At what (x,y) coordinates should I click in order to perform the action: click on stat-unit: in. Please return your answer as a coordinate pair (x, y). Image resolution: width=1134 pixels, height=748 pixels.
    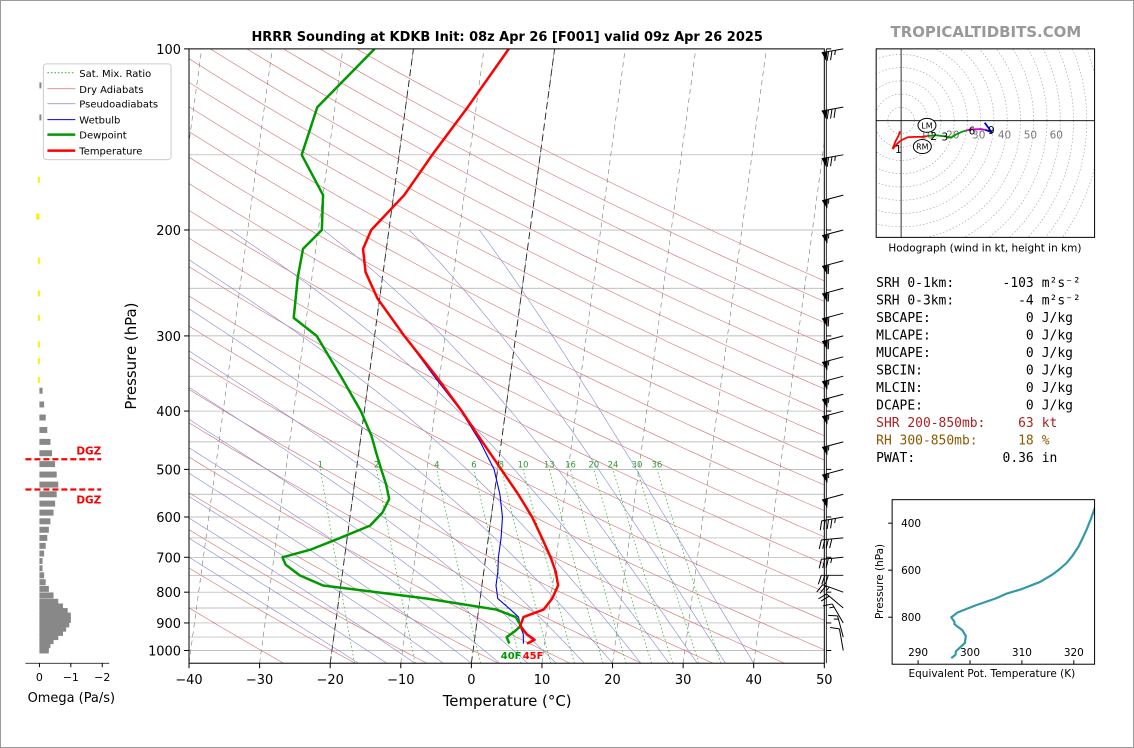
    Looking at the image, I should click on (1050, 458).